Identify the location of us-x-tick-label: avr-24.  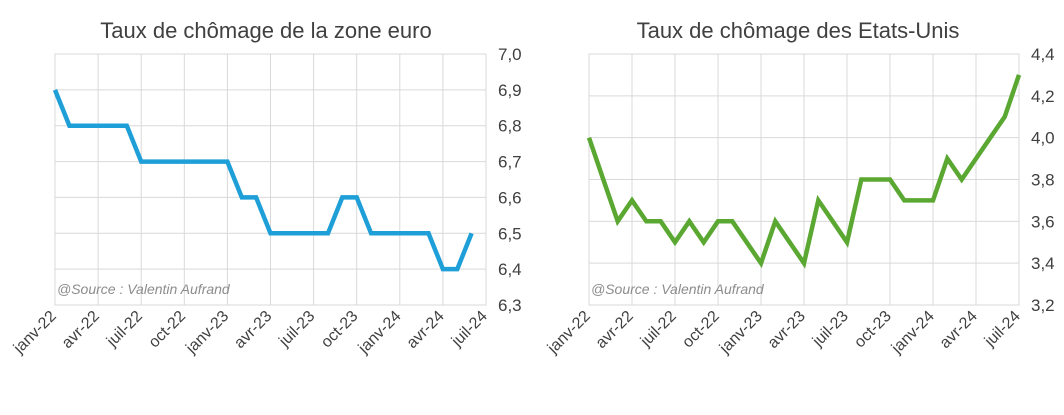
(959, 330).